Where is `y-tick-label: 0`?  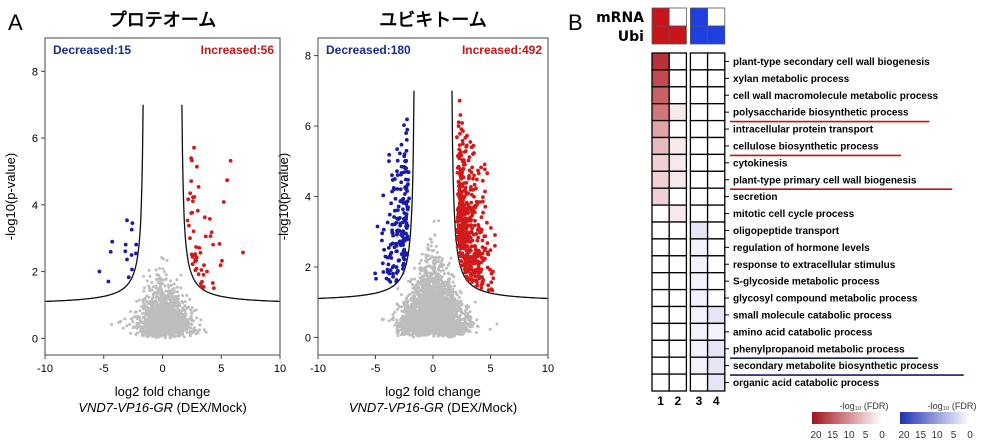 y-tick-label: 0 is located at coordinates (308, 338).